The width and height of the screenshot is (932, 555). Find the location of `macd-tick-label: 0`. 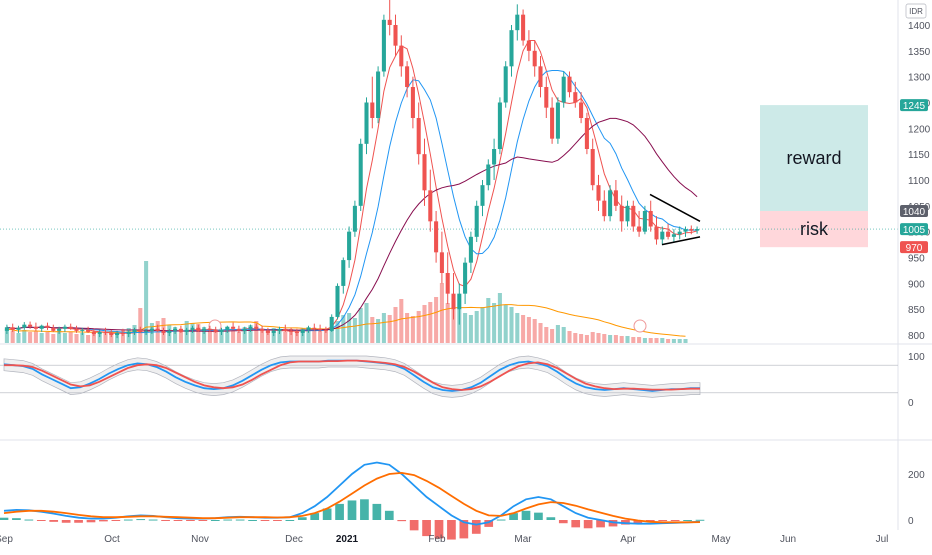

macd-tick-label: 0 is located at coordinates (911, 521).